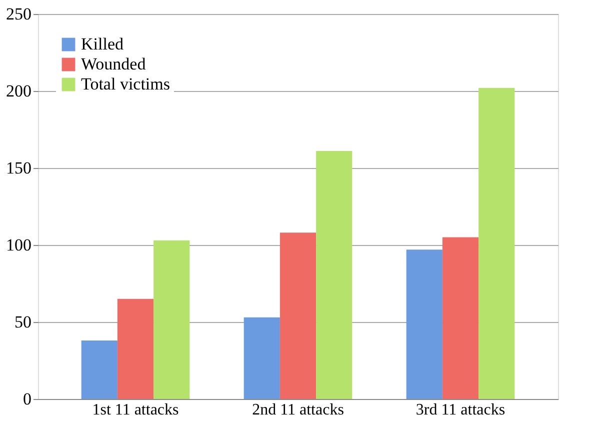  What do you see at coordinates (125, 84) in the screenshot?
I see `legend-label: Total victims` at bounding box center [125, 84].